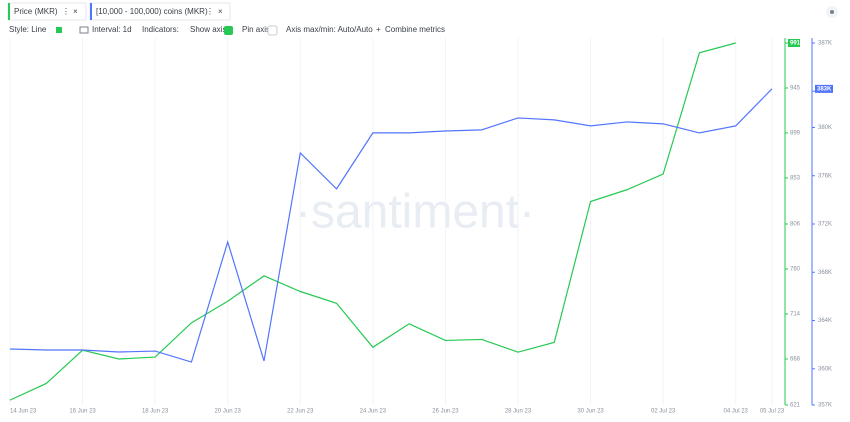 This screenshot has width=850, height=422. I want to click on settings-icon, so click(832, 12).